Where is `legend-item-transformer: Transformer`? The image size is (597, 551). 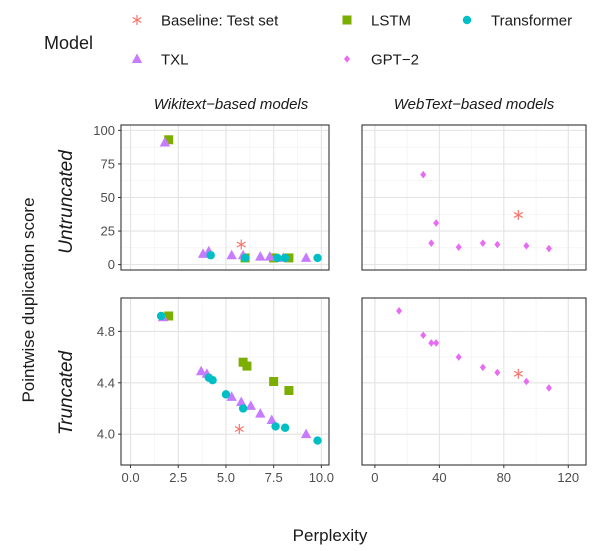
legend-item-transformer: Transformer is located at coordinates (517, 21).